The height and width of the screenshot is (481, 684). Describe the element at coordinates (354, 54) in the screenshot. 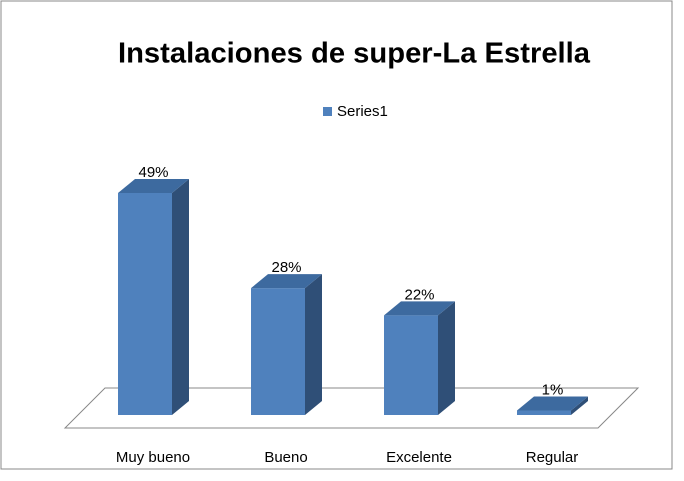

I see `chart-title: Instalaciones de super-La Estrella` at that location.